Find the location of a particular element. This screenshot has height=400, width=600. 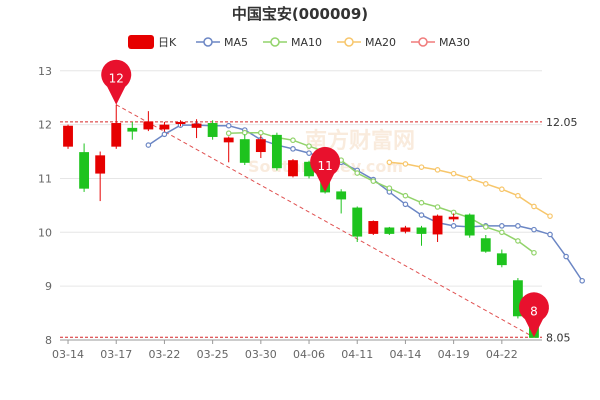

x-tick-label: 03-22 is located at coordinates (164, 354).